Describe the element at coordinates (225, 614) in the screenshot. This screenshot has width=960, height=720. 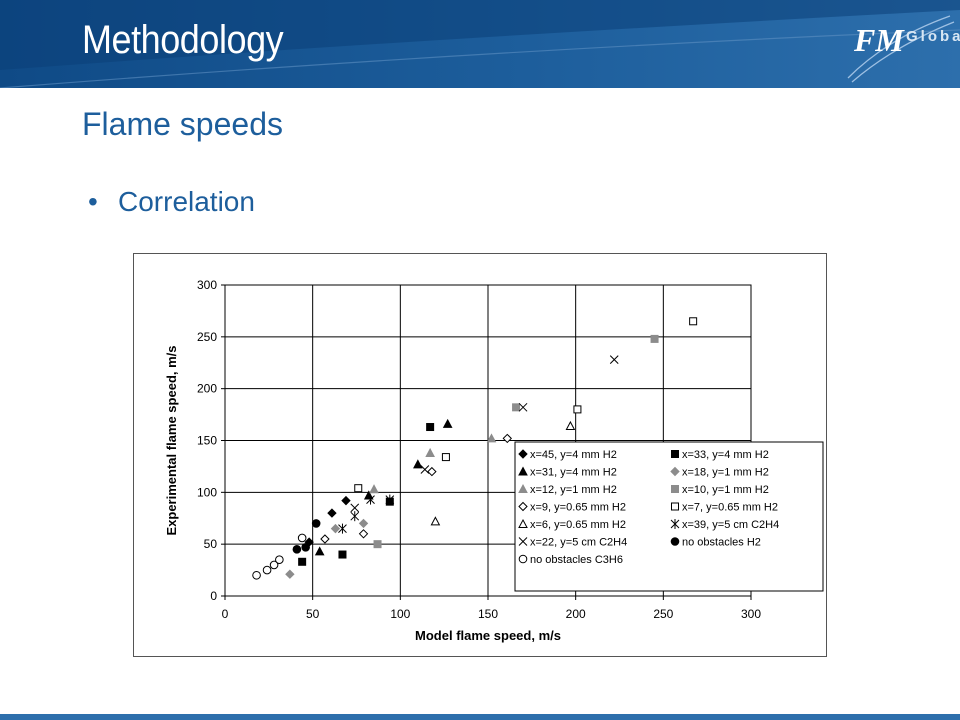
I see `x-tick-label: 0` at that location.